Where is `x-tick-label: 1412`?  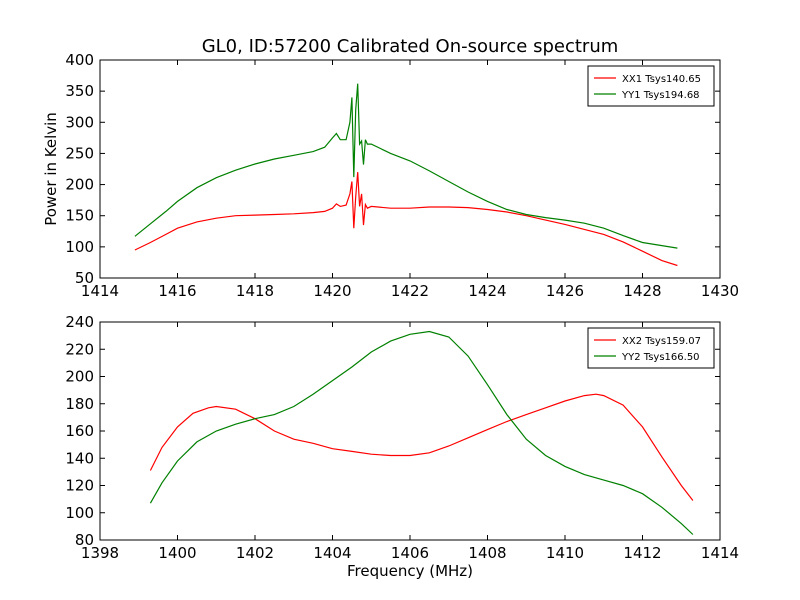 x-tick-label: 1412 is located at coordinates (642, 553).